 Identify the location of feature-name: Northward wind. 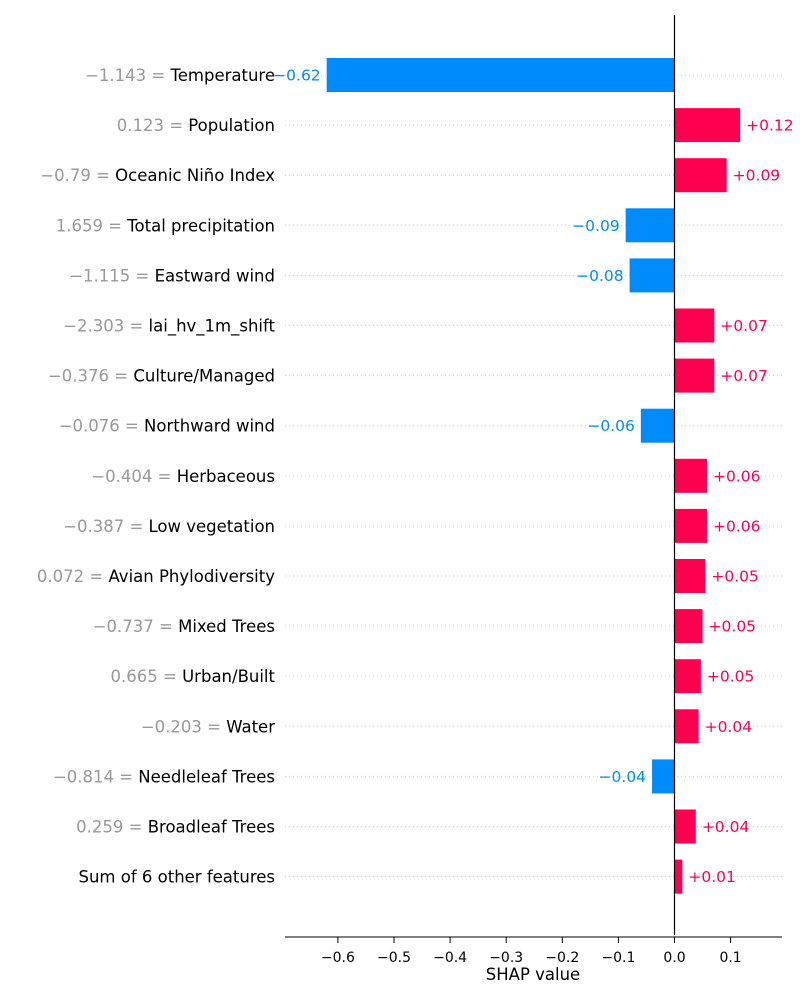
(209, 426).